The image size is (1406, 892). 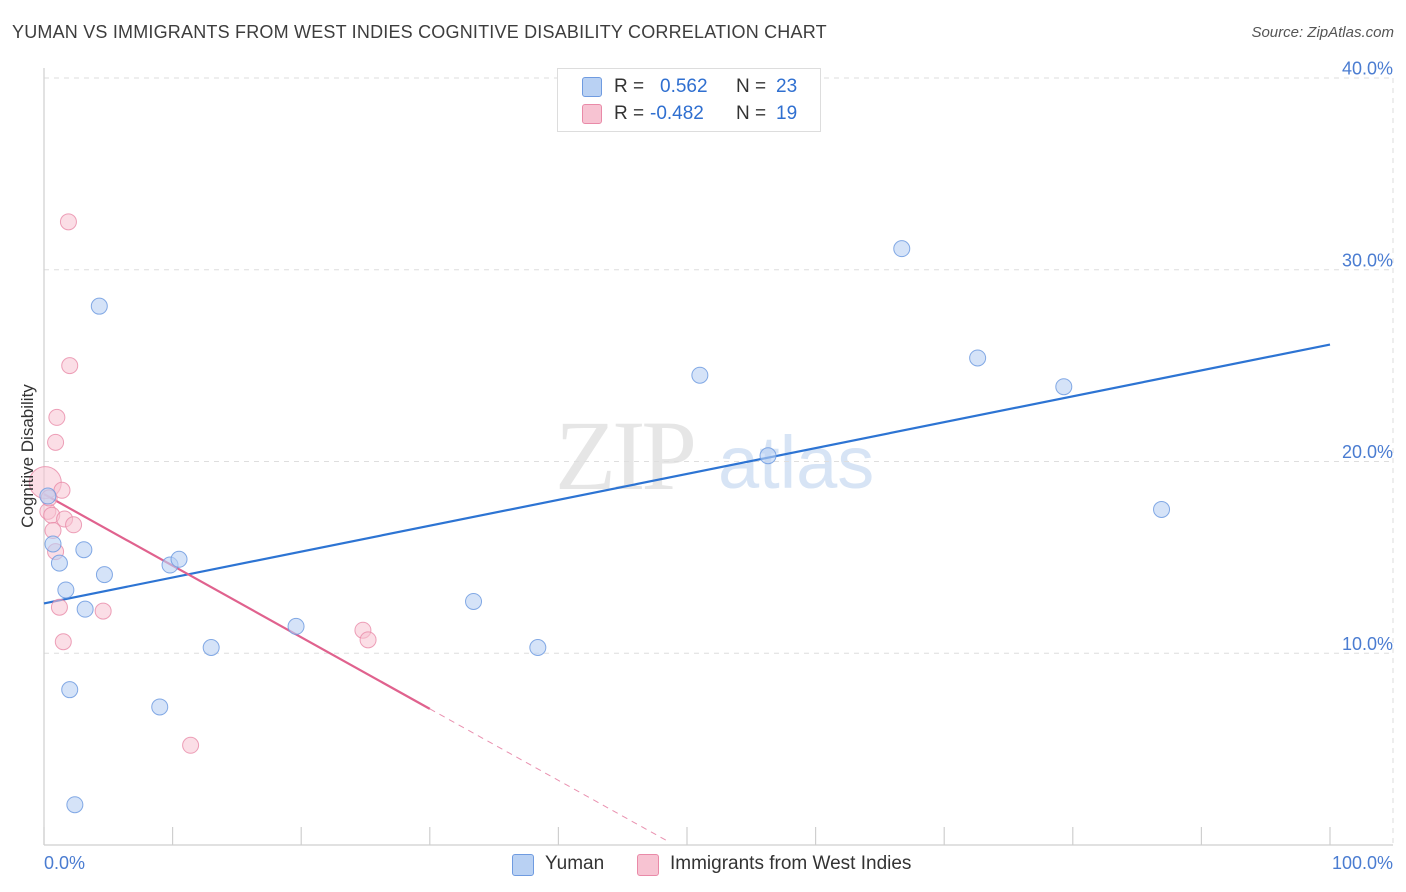 I want to click on watermark-zip: ZIP, so click(x=626, y=455).